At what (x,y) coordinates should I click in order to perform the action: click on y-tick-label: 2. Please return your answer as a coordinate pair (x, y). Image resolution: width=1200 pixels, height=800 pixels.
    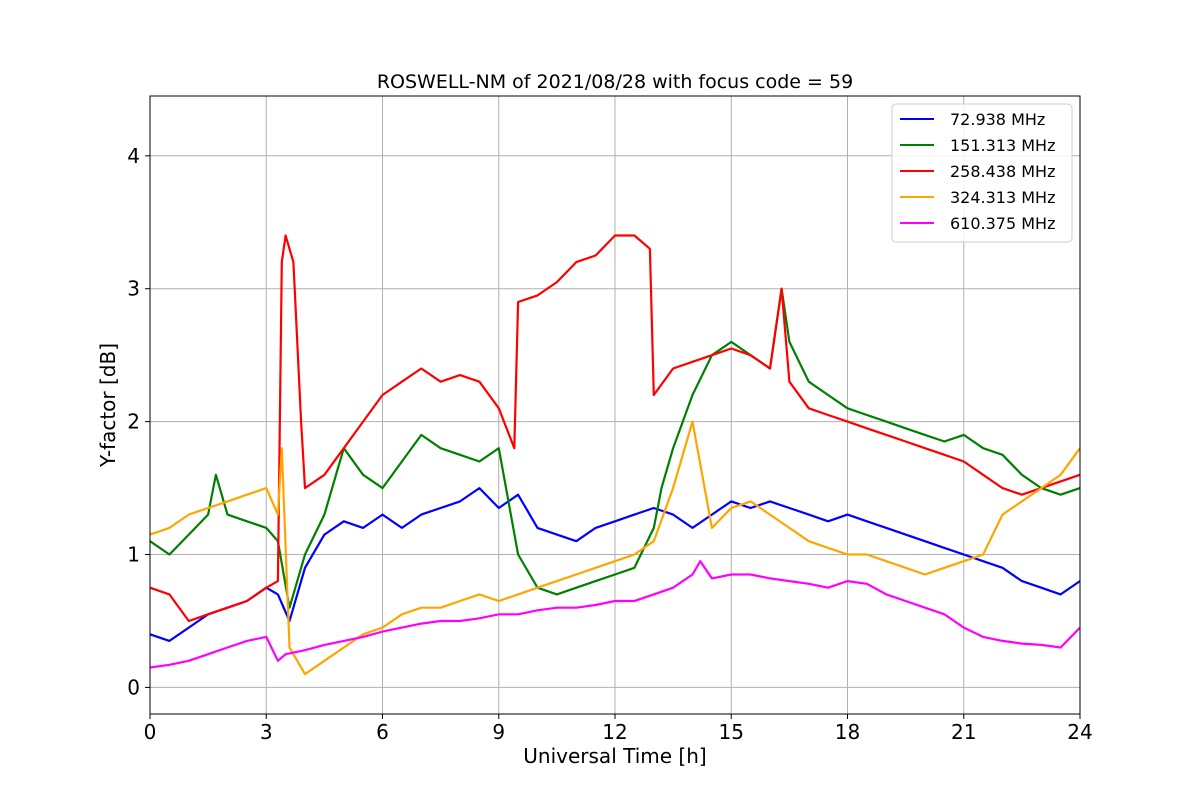
    Looking at the image, I should click on (133, 422).